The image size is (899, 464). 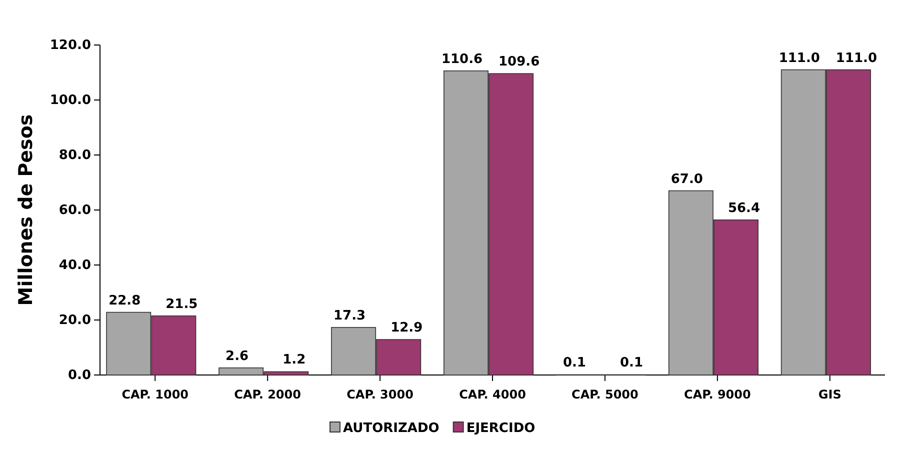 What do you see at coordinates (26, 210) in the screenshot?
I see `y-axis-title: Millones de Pesos` at bounding box center [26, 210].